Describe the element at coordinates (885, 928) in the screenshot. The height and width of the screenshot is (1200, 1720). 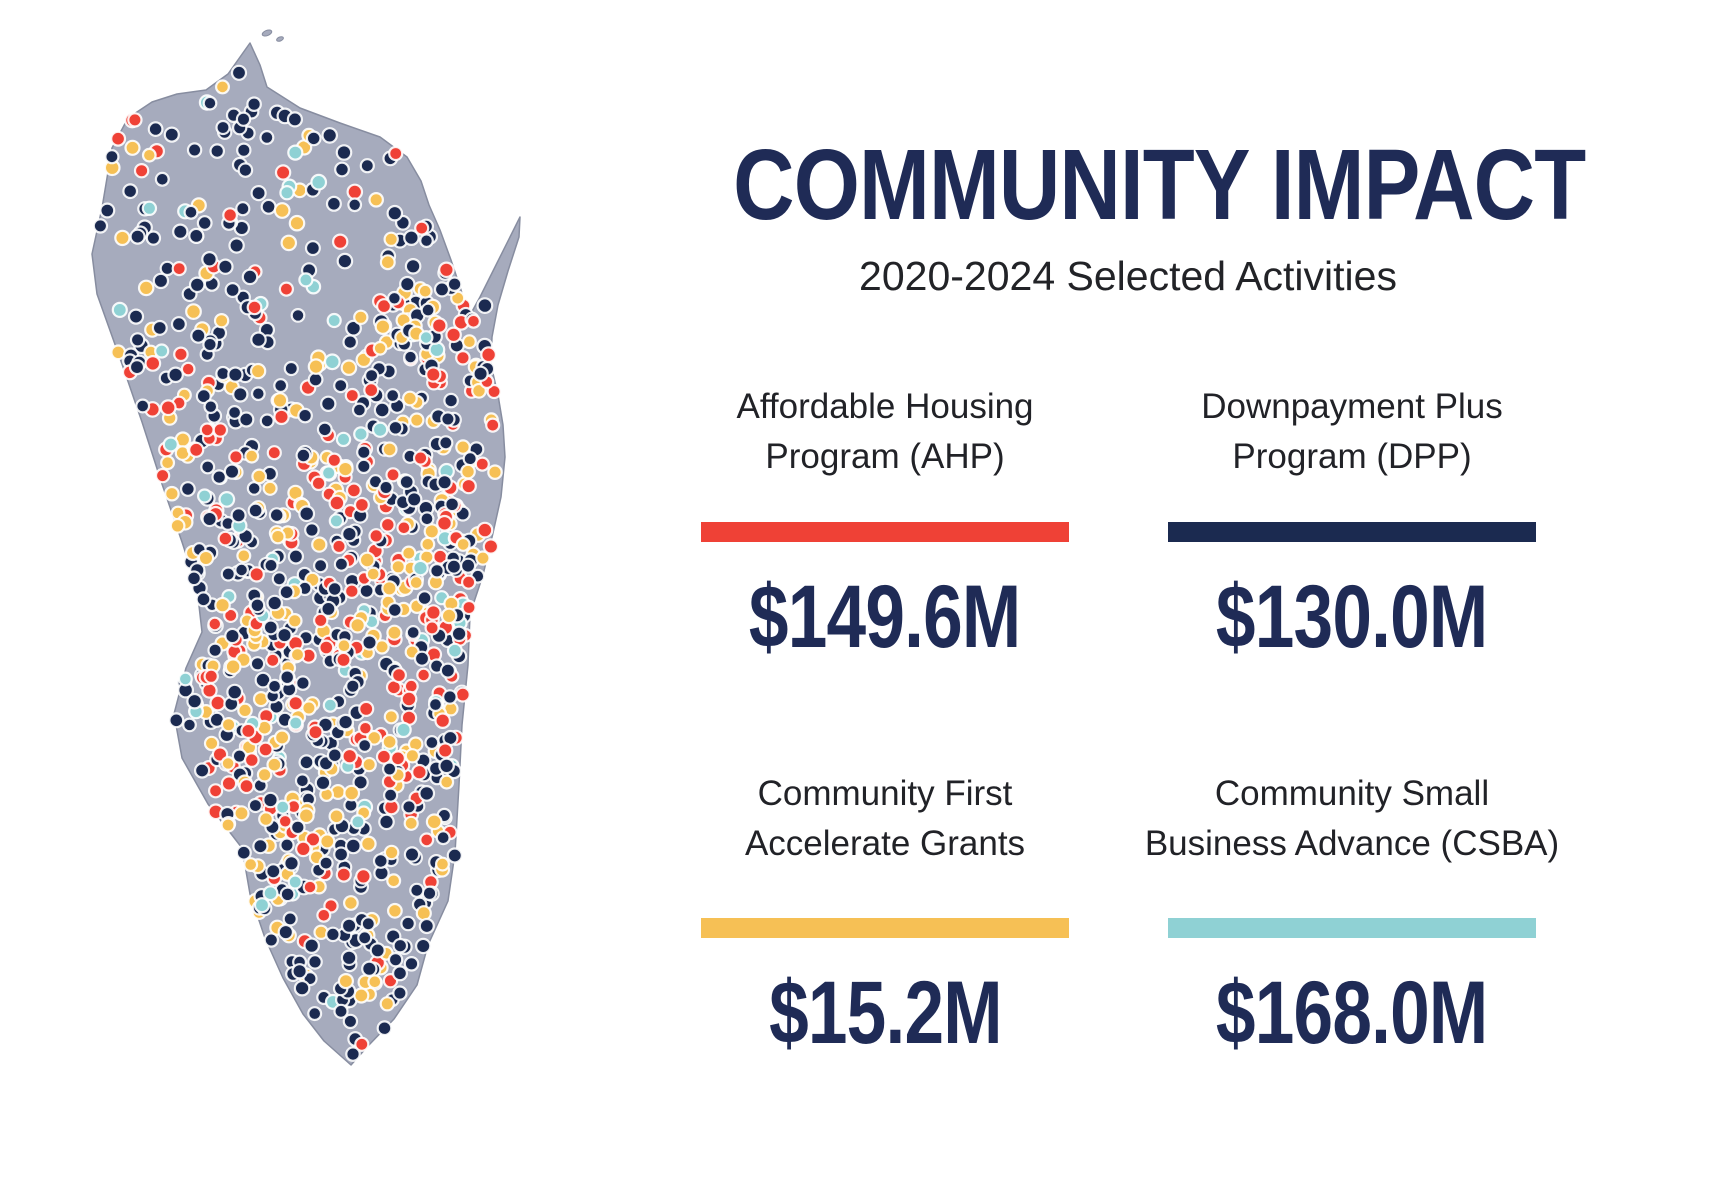
I see `stat-rule-bar-yellow` at that location.